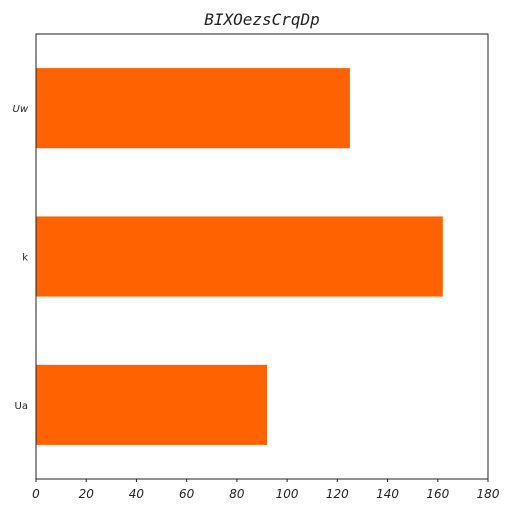 Image resolution: width=512 pixels, height=512 pixels. Describe the element at coordinates (193, 108) in the screenshot. I see `bar-Uw` at that location.